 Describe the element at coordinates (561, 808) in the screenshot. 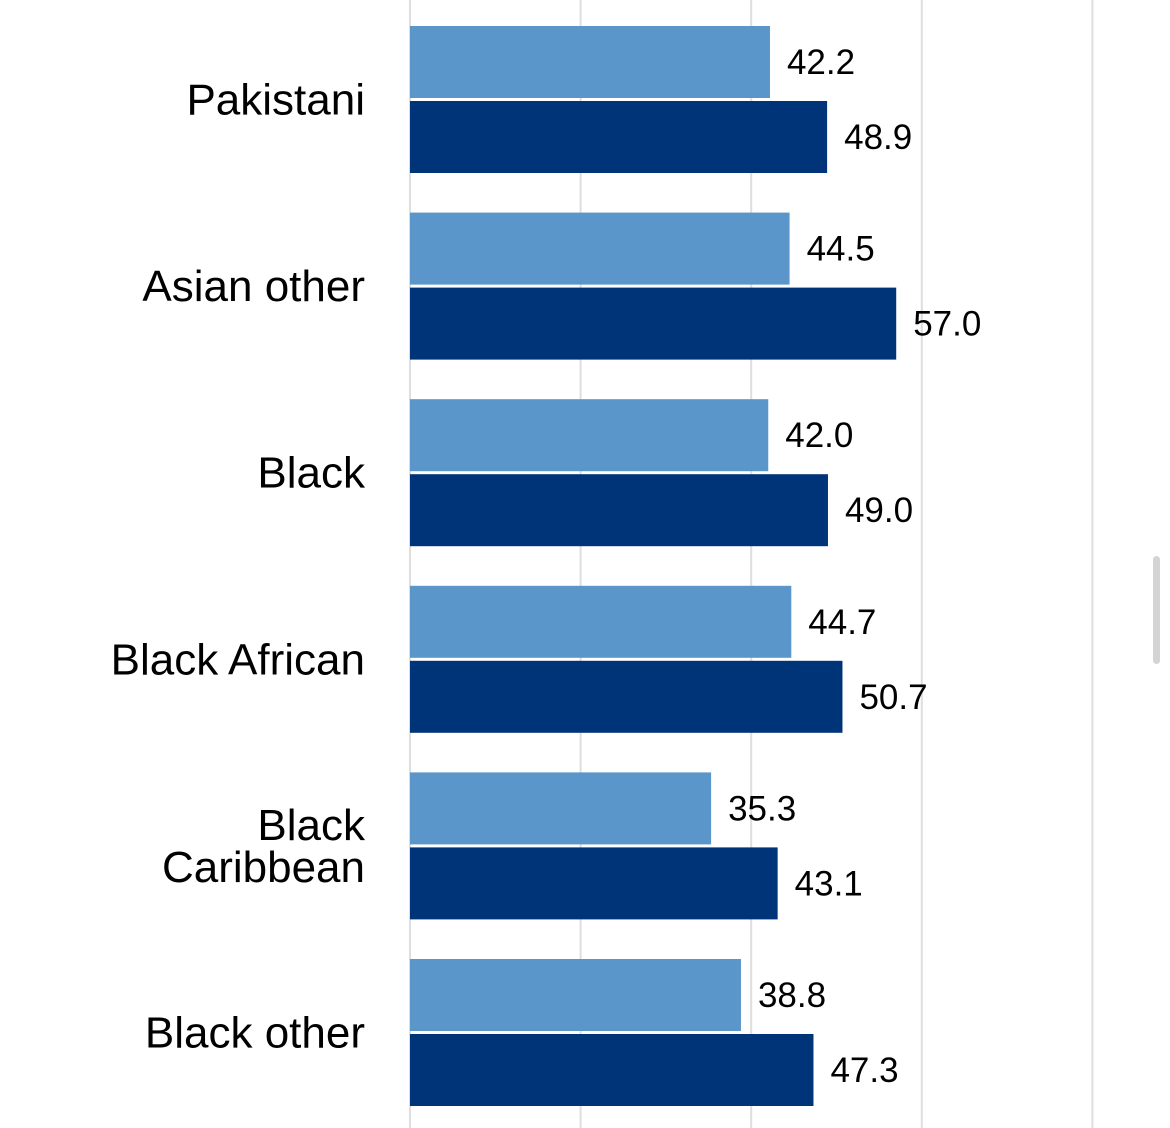

I see `bar-black-caribbean-s1` at that location.